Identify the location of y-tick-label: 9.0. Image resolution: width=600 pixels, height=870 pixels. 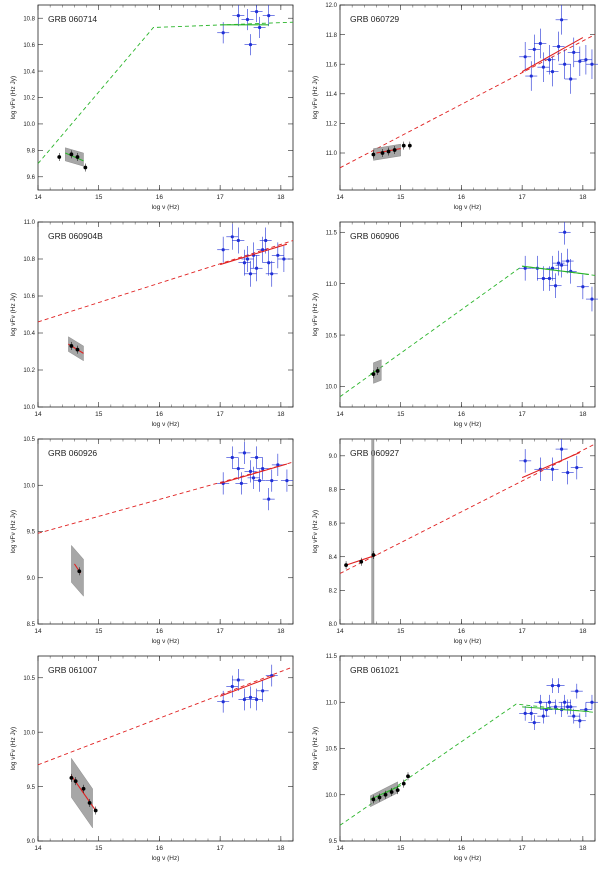
(31, 579).